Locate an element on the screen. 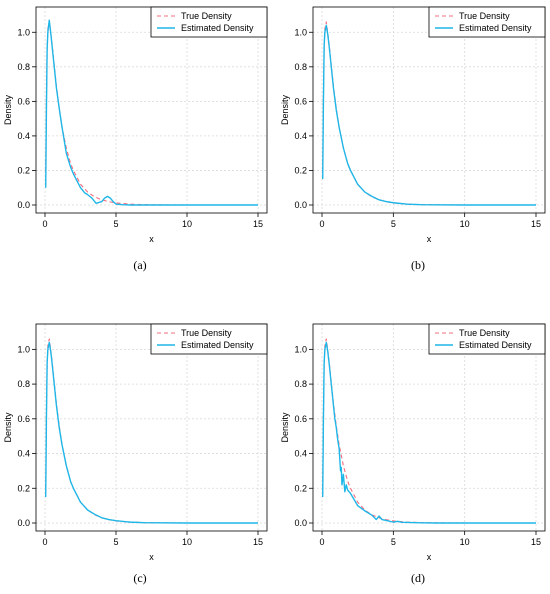 This screenshot has width=550, height=594. panel-caption-b: (b) is located at coordinates (418, 265).